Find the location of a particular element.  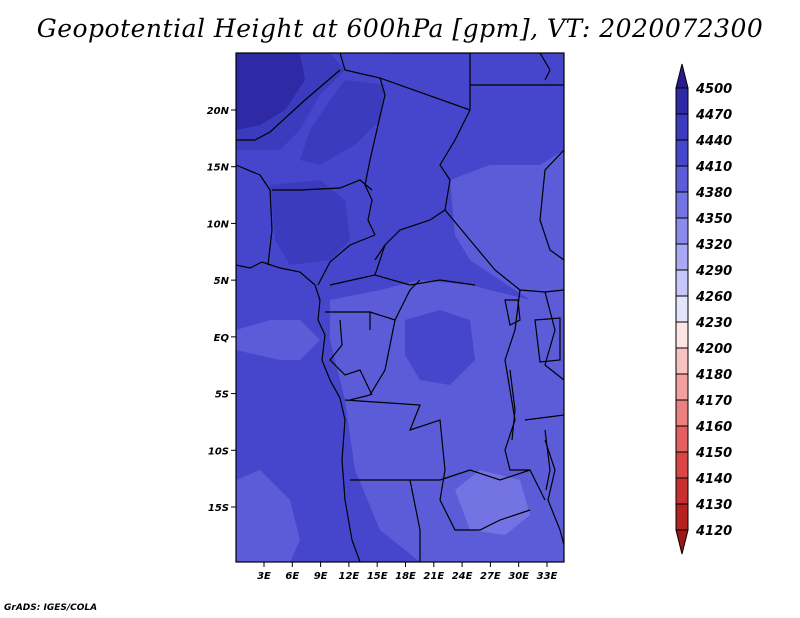

lat-axis: 20N 15N 10N 5N EQ 5S 10S 15S is located at coordinates (221, 310).